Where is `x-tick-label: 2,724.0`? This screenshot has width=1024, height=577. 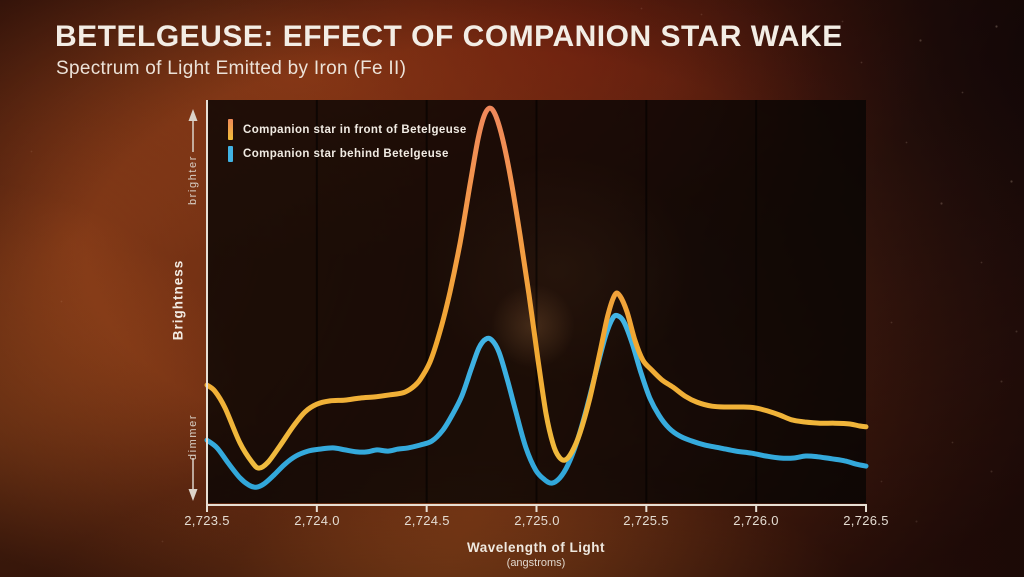
x-tick-label: 2,724.0 is located at coordinates (317, 520).